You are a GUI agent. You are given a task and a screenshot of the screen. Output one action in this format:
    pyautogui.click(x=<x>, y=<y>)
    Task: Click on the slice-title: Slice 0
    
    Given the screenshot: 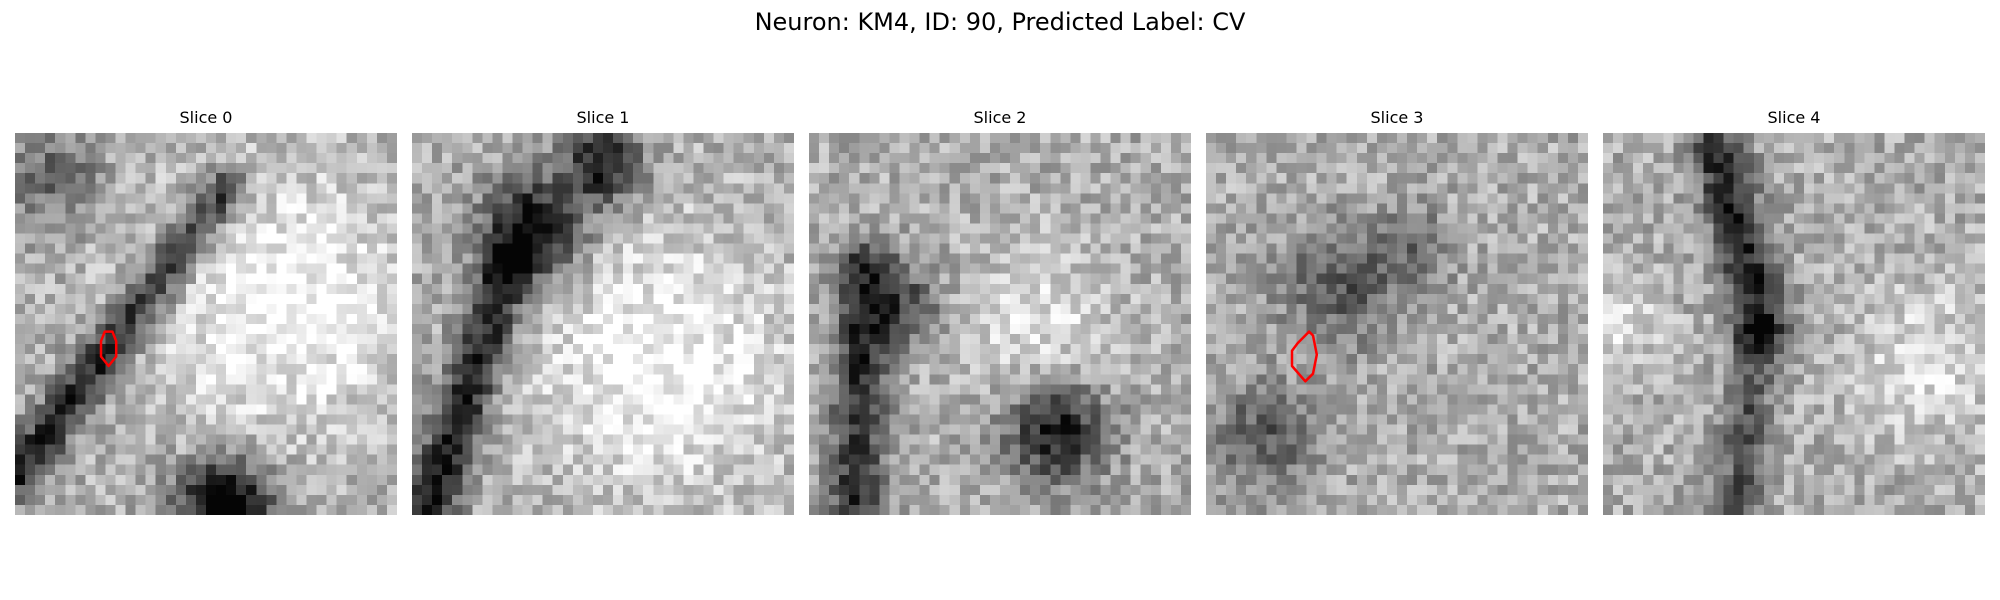 What is the action you would take?
    pyautogui.click(x=206, y=117)
    